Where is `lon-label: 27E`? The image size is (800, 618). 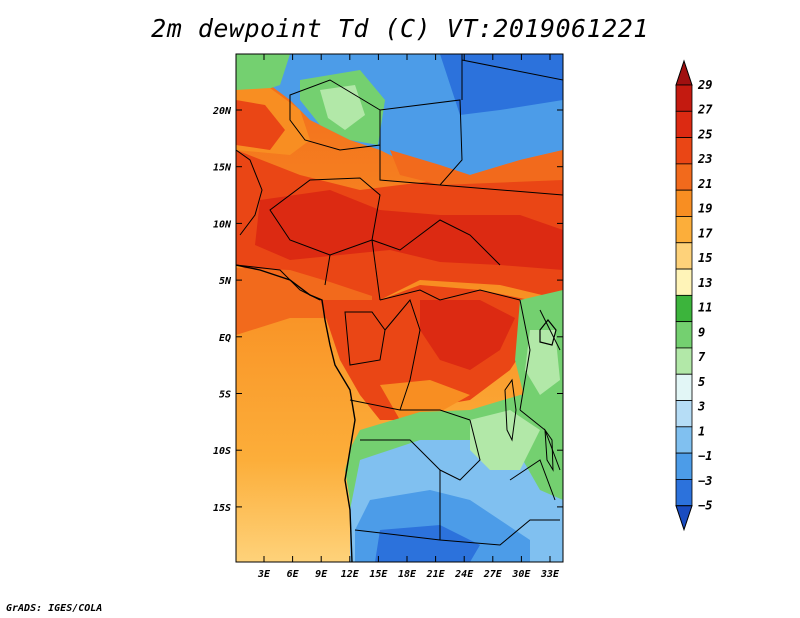 lon-label: 27E is located at coordinates (493, 574).